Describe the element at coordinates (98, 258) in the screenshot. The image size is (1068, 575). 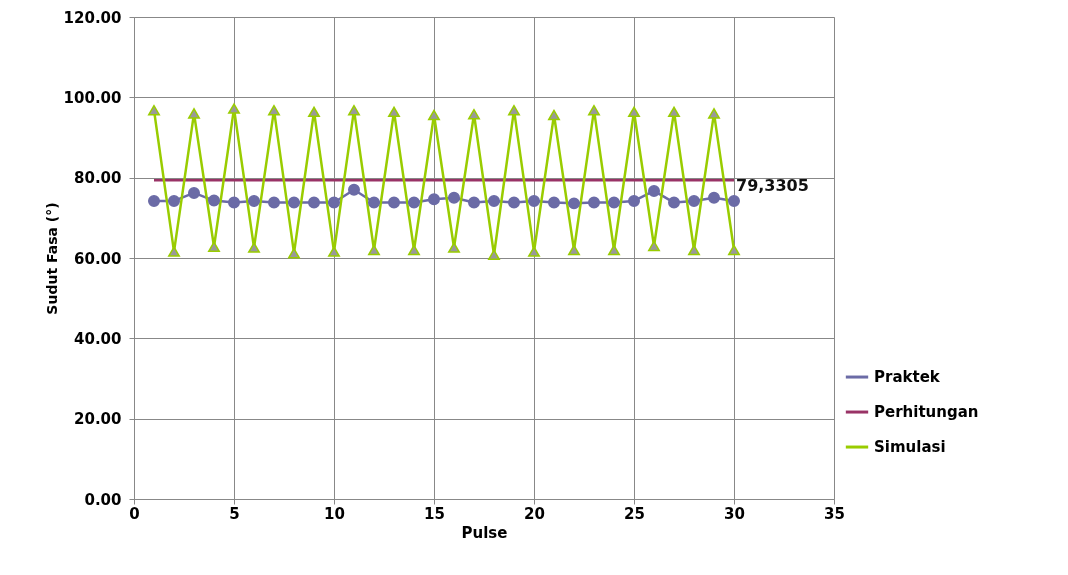
I see `y-tick-label: 60.00` at that location.